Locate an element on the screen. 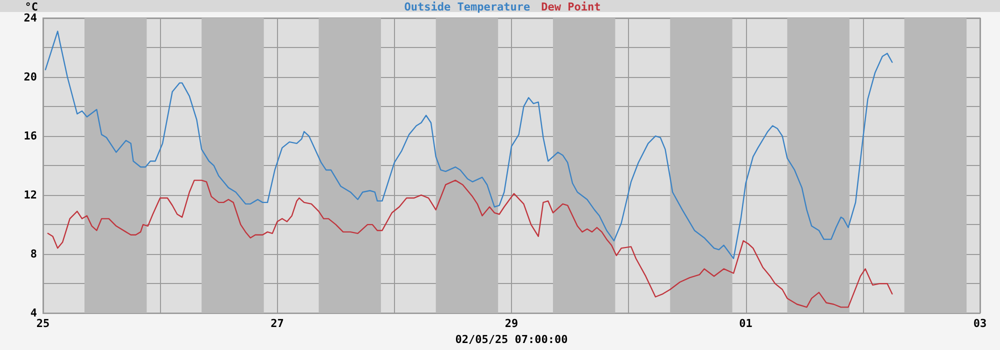 This screenshot has width=1000, height=350. x-tick-label: 03 is located at coordinates (980, 323).